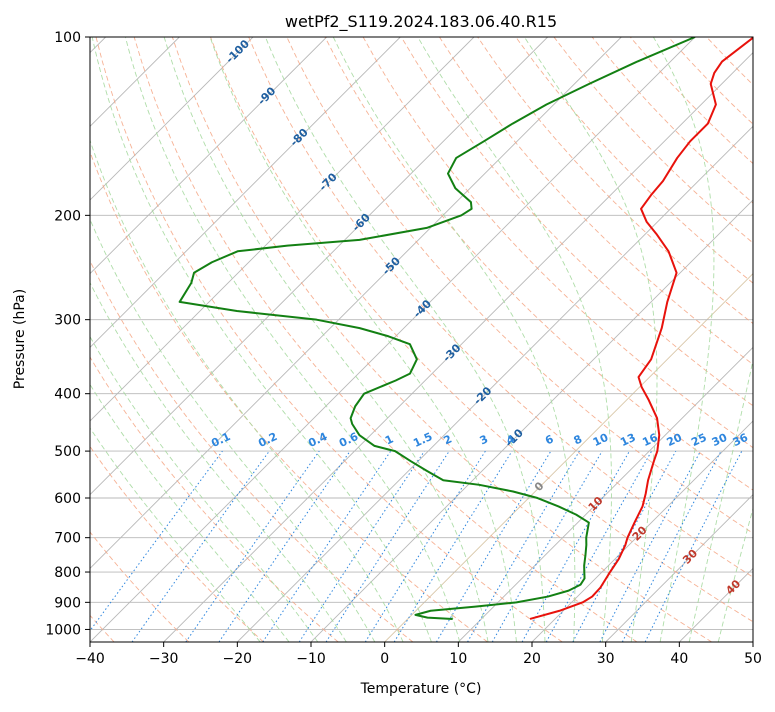 The height and width of the screenshot is (712, 775). What do you see at coordinates (67, 539) in the screenshot?
I see `y-tick-label: 700` at bounding box center [67, 539].